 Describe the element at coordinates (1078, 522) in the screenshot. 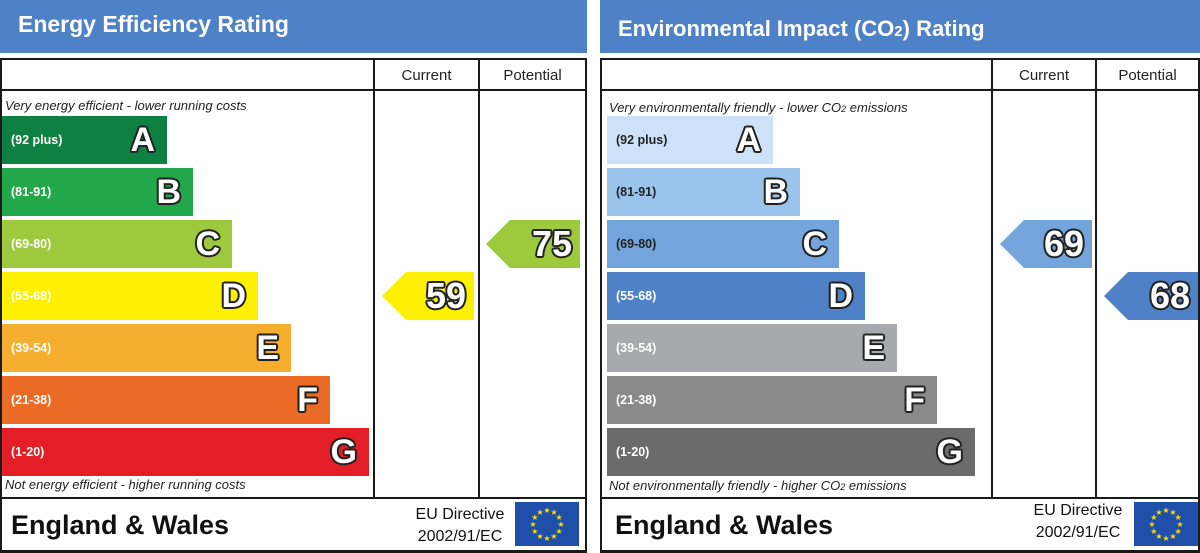

I see `environment-directive: EU Directive 2002/91/EC` at that location.